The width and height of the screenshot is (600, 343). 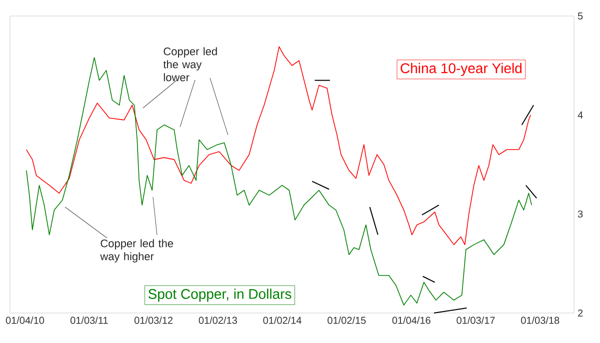 What do you see at coordinates (461, 69) in the screenshot?
I see `text: China 10-year Yield` at bounding box center [461, 69].